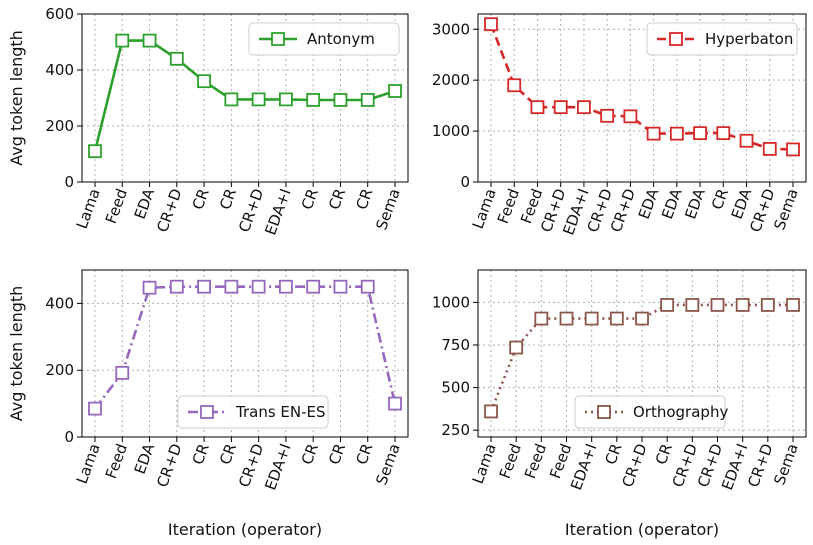  What do you see at coordinates (280, 412) in the screenshot?
I see `legend-label: Trans EN-ES` at bounding box center [280, 412].